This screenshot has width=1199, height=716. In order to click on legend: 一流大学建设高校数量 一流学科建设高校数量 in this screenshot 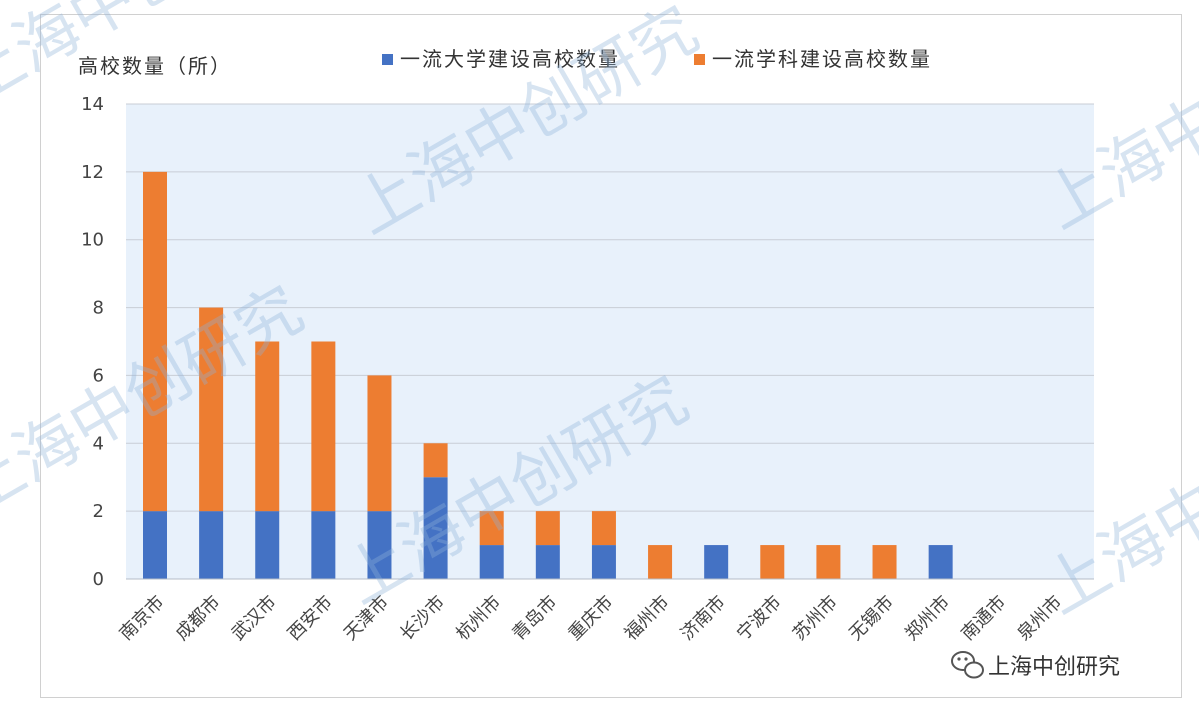, I will do `click(657, 59)`.